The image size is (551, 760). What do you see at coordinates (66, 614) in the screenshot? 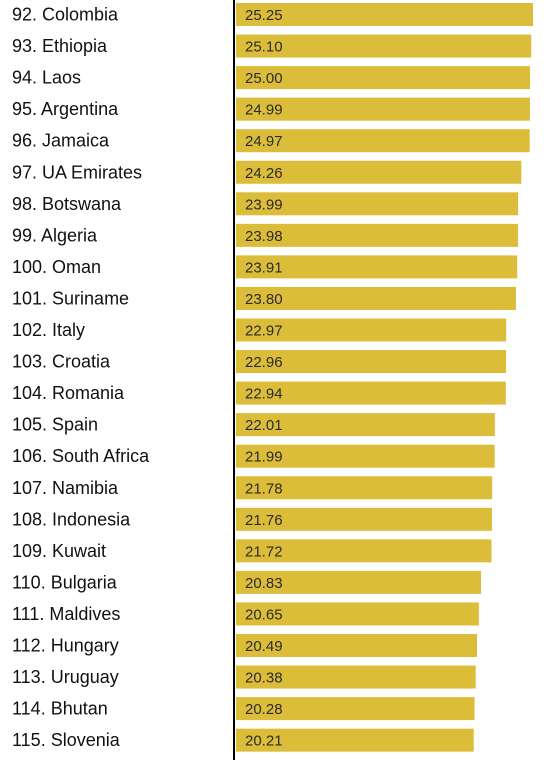
I see `category-label: 111. Maldives` at bounding box center [66, 614].